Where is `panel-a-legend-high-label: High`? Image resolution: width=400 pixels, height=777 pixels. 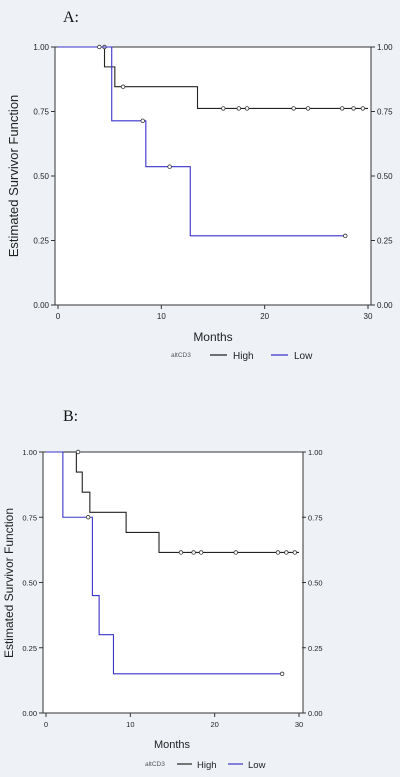
panel-a-legend-high-label: High is located at coordinates (243, 356).